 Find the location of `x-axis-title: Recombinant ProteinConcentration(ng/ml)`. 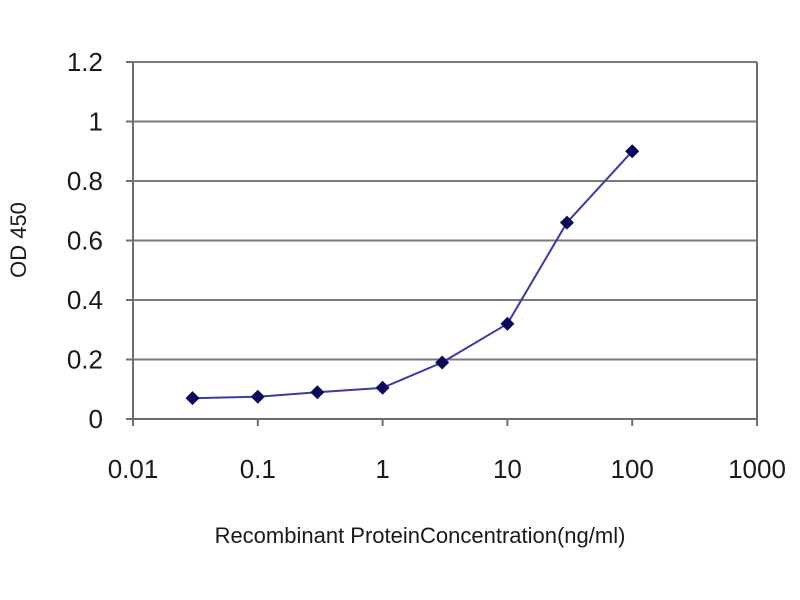

x-axis-title: Recombinant ProteinConcentration(ng/ml) is located at coordinates (420, 535).